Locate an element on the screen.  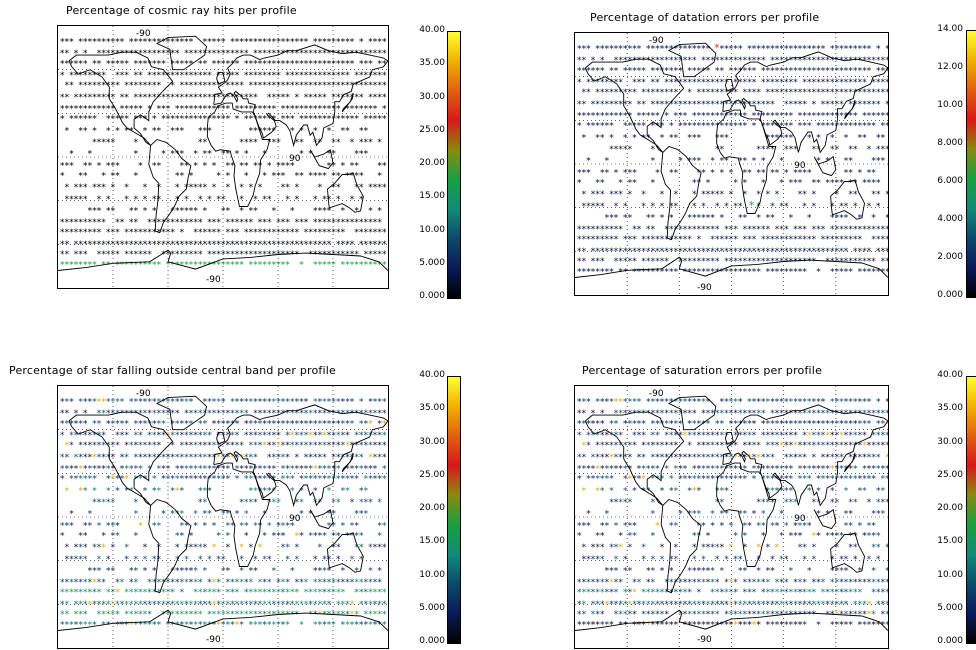
colorbar-tick-label: 2.000 is located at coordinates (950, 257).